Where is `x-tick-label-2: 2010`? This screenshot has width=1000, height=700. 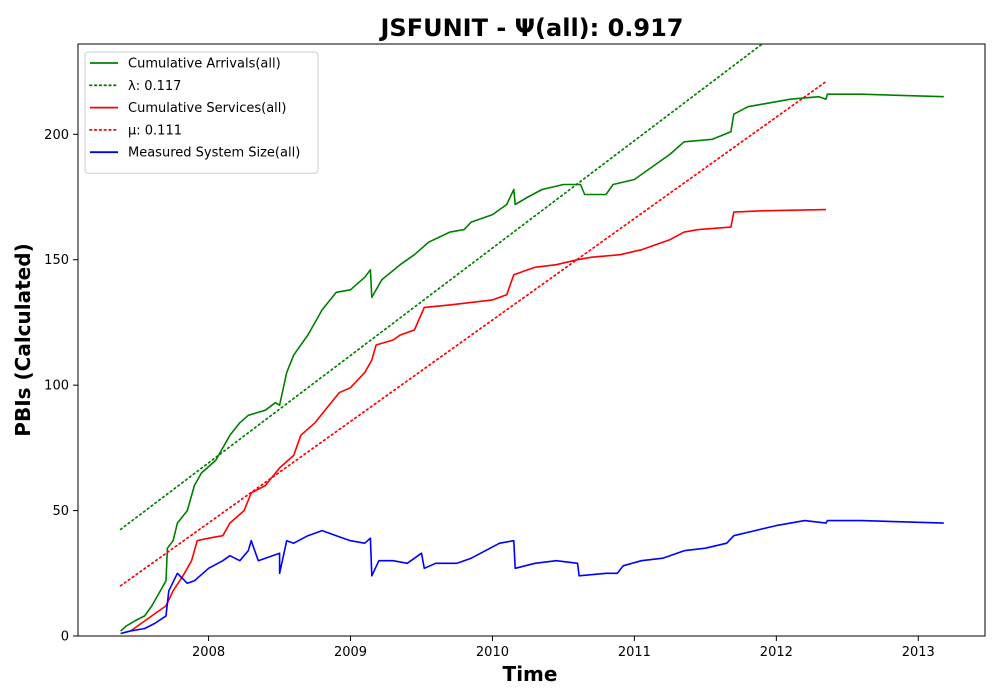
x-tick-label-2: 2010 is located at coordinates (492, 652).